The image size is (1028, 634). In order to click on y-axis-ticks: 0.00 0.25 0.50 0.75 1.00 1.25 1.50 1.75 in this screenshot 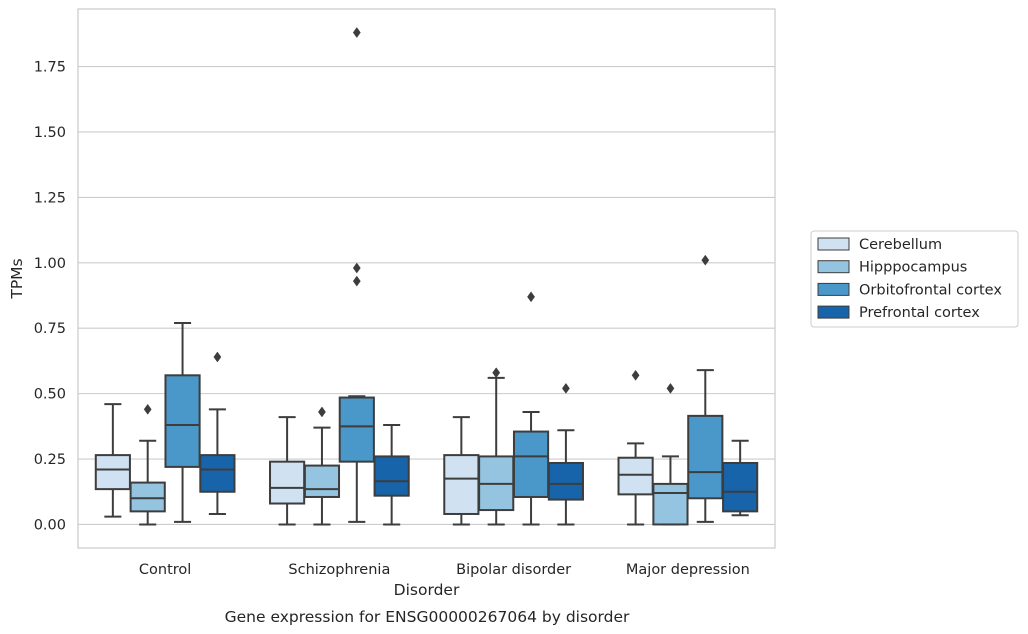, I will do `click(50, 297)`.